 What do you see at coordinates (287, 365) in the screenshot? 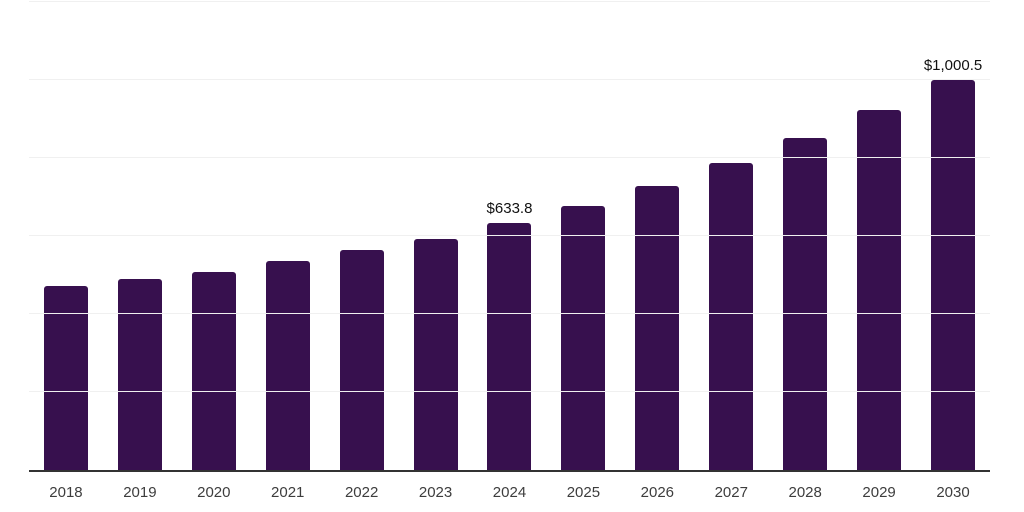
I see `bar-2021` at bounding box center [287, 365].